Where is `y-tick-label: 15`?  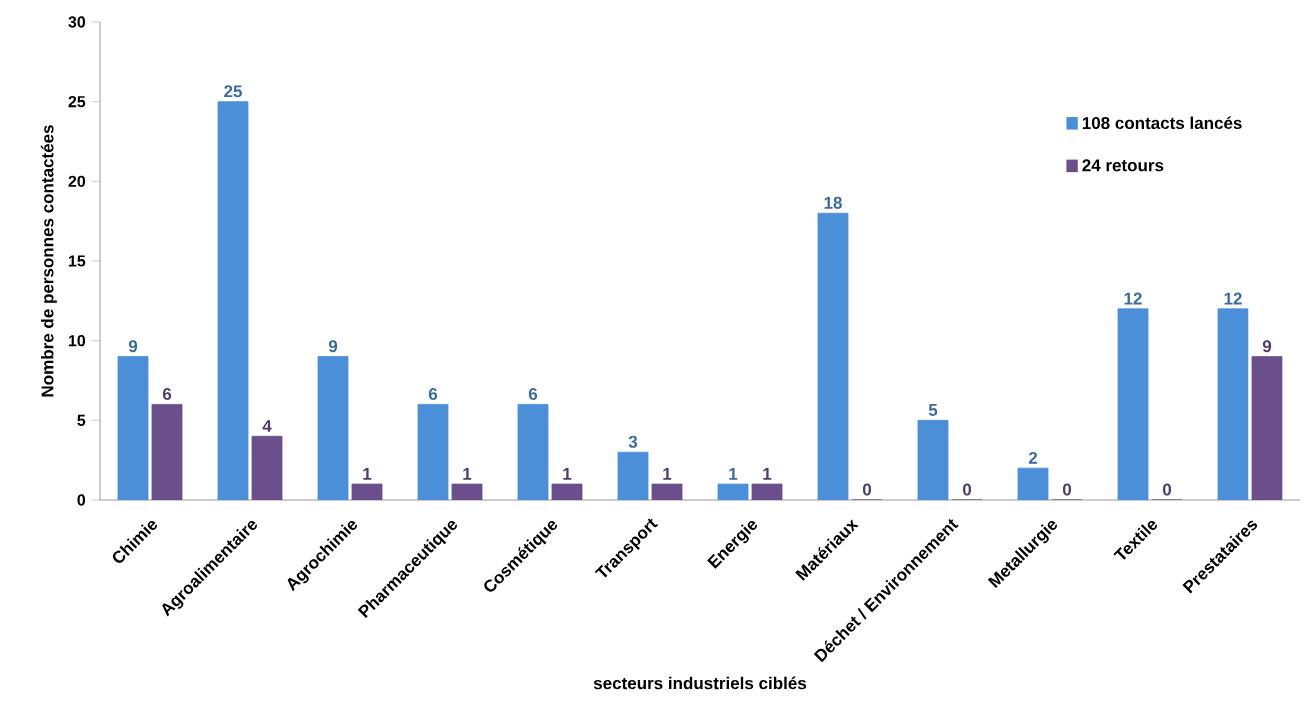 y-tick-label: 15 is located at coordinates (77, 261).